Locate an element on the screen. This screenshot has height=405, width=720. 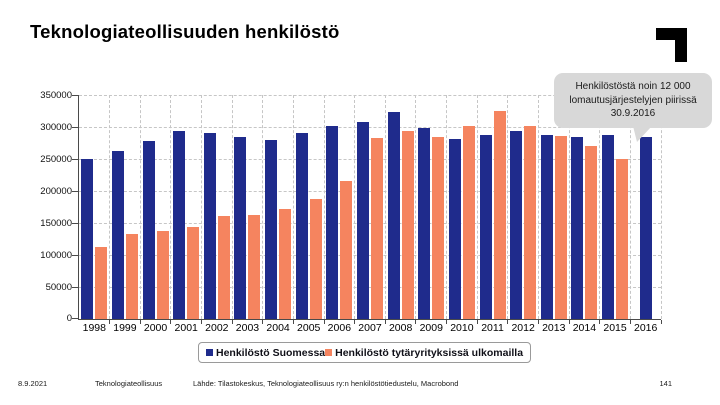
bar-ulkomailla-2009 is located at coordinates (438, 228).